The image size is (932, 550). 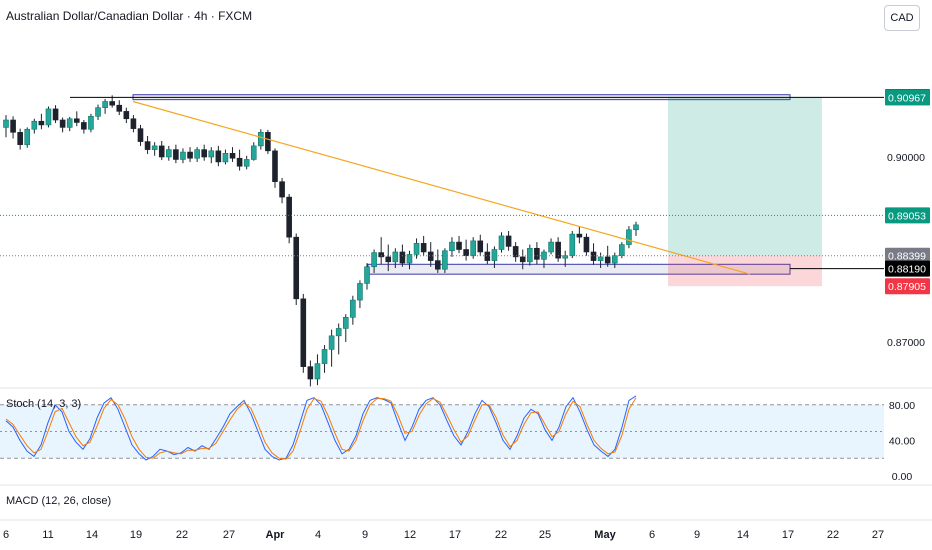 What do you see at coordinates (136, 535) in the screenshot?
I see `time-tick-label: 19` at bounding box center [136, 535].